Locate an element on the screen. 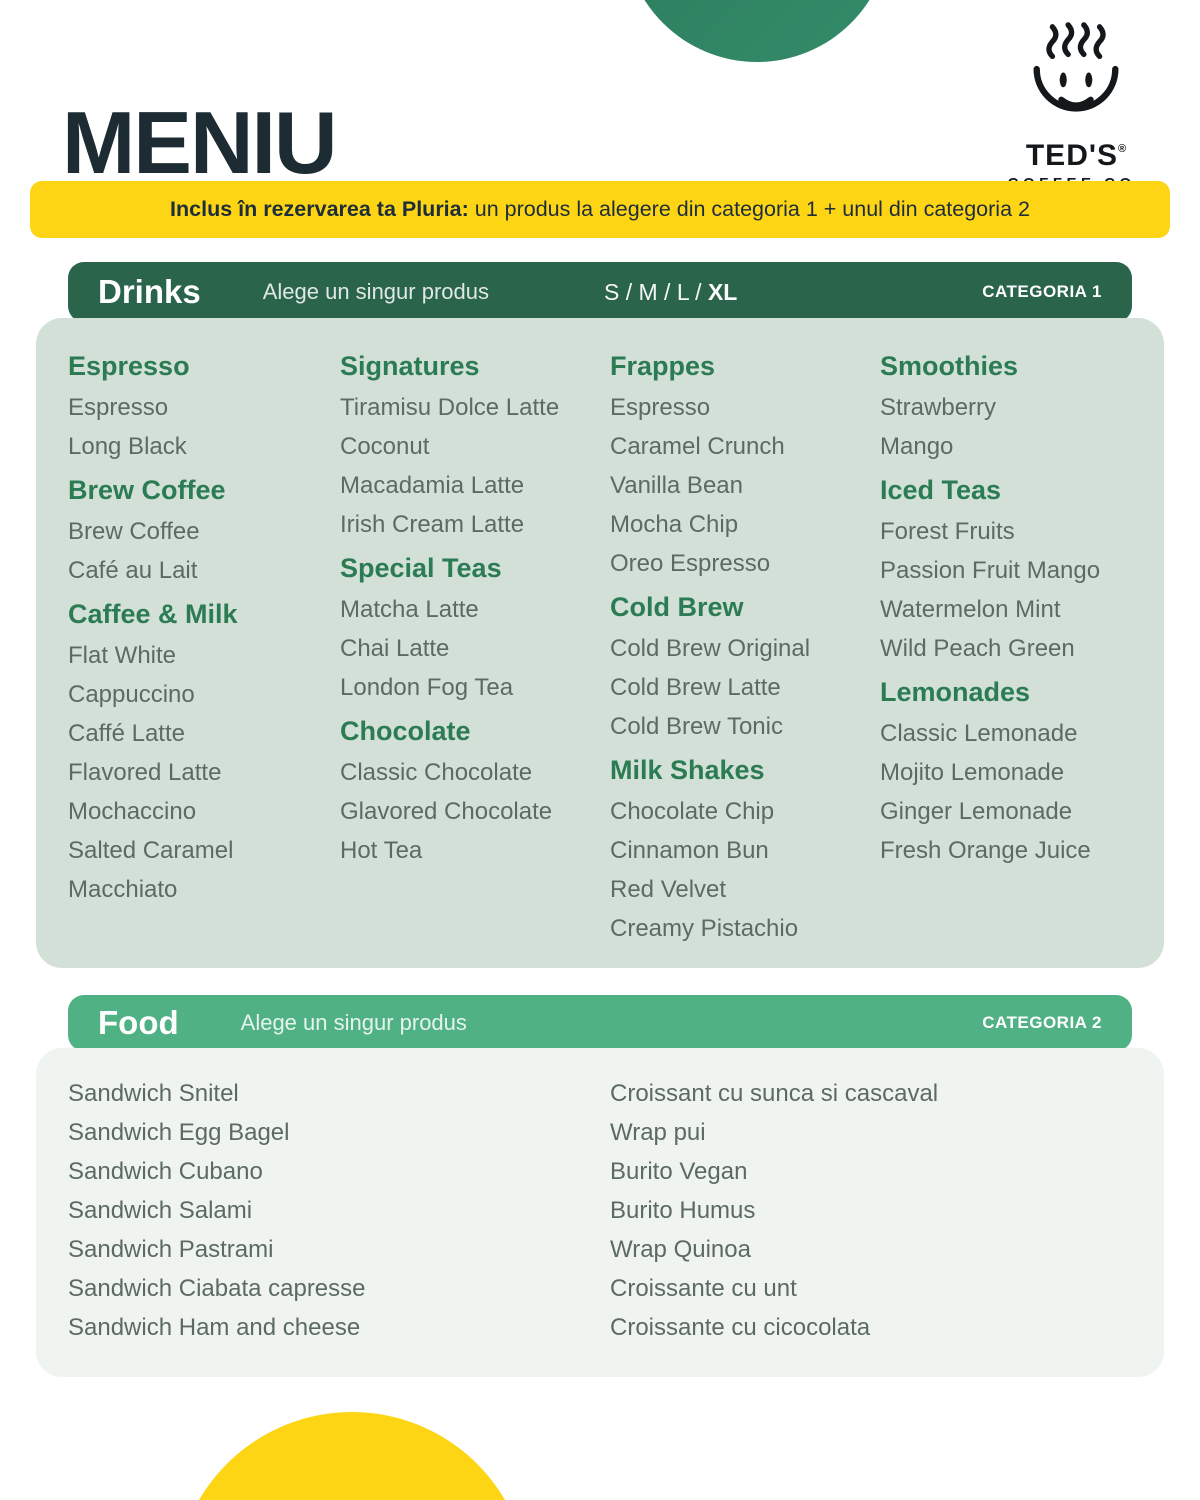  drink-item: Strawberry is located at coordinates (938, 407).